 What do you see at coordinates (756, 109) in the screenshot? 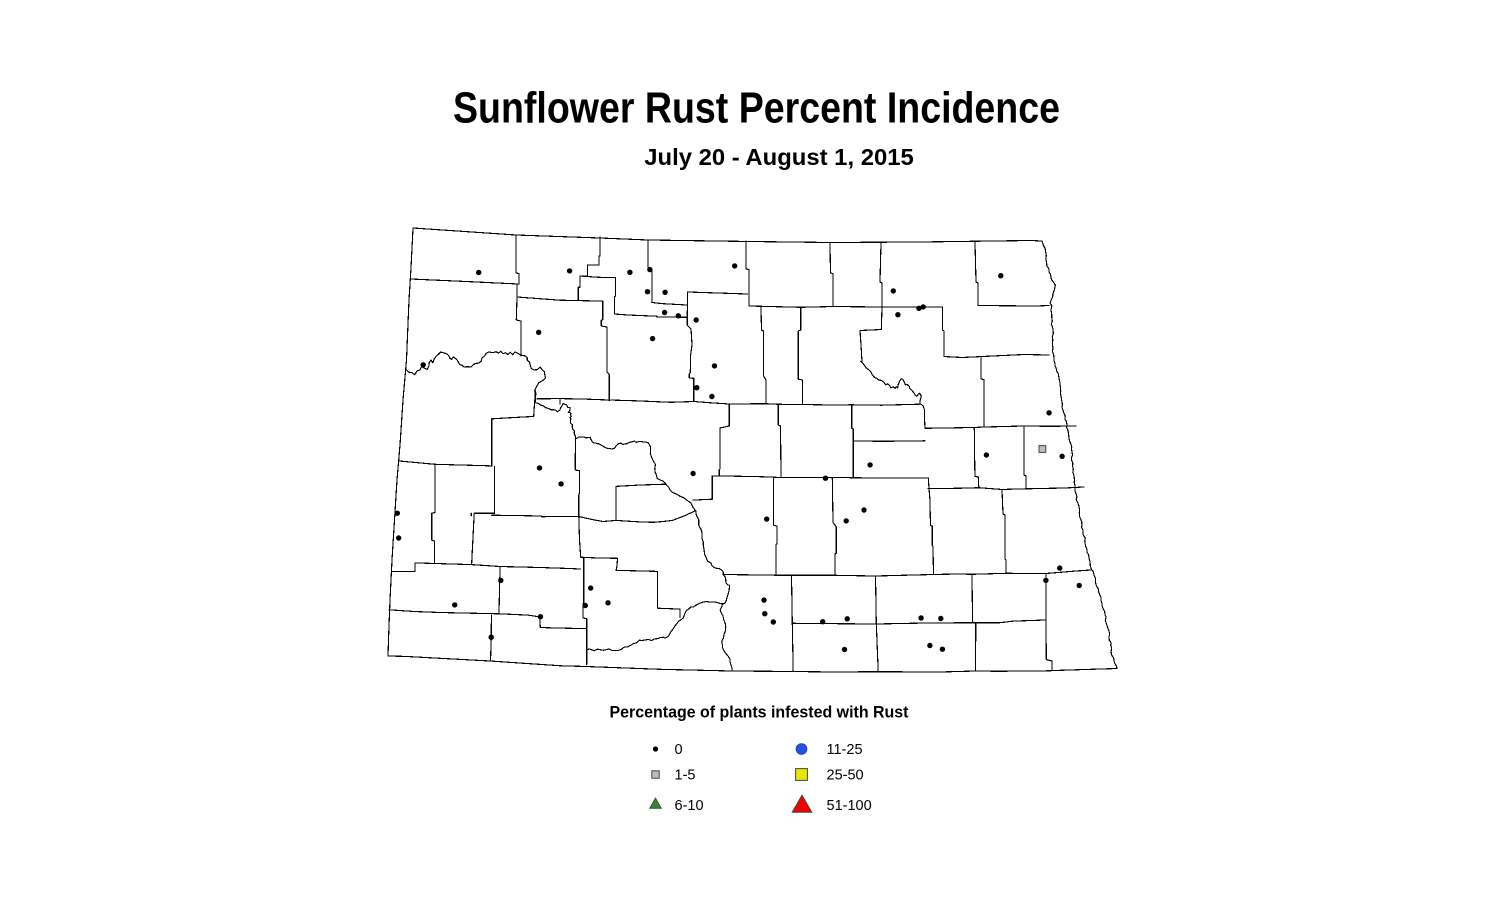
I see `svg-text:Sunflower Rust Percent Inciden: Sunflower Rust Percent Incidence` at bounding box center [756, 109].